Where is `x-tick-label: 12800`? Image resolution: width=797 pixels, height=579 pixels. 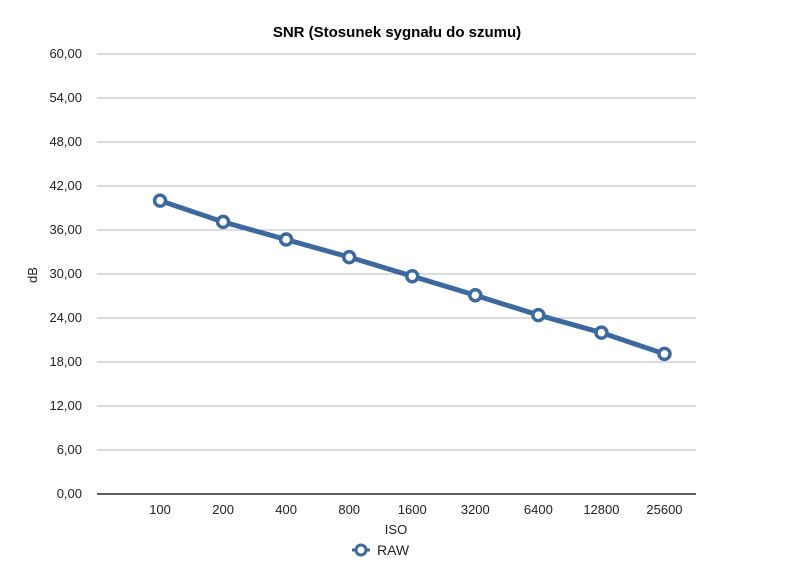 x-tick-label: 12800 is located at coordinates (601, 509).